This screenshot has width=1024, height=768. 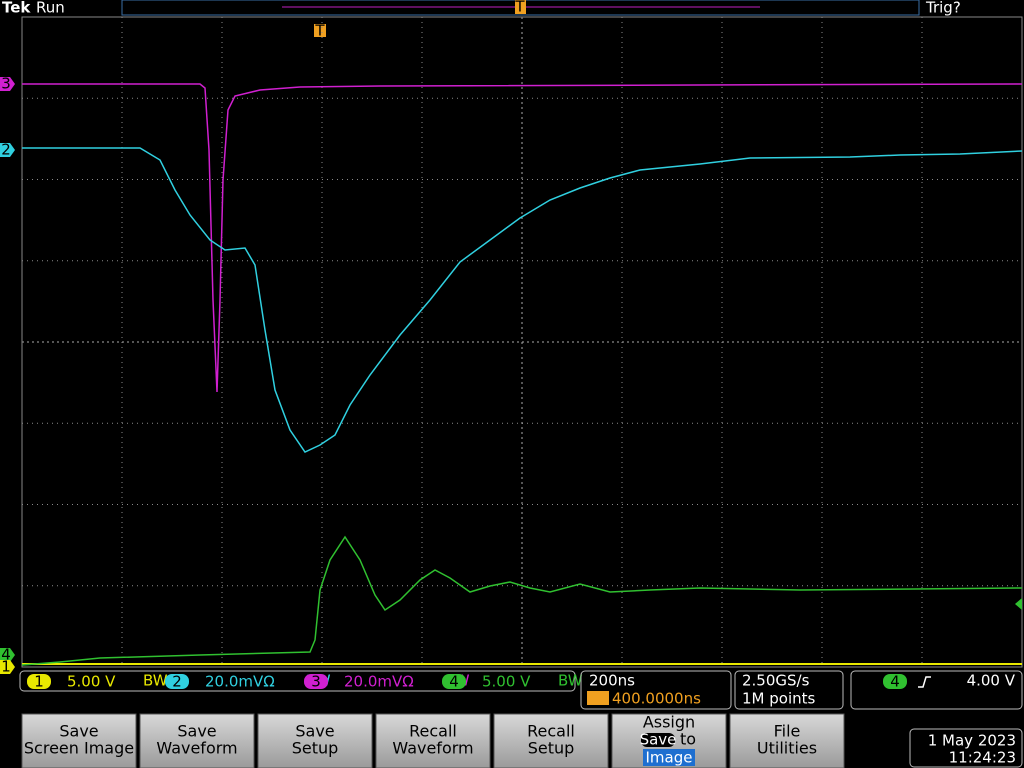 I want to click on menu-label: Screen Image, so click(x=79, y=748).